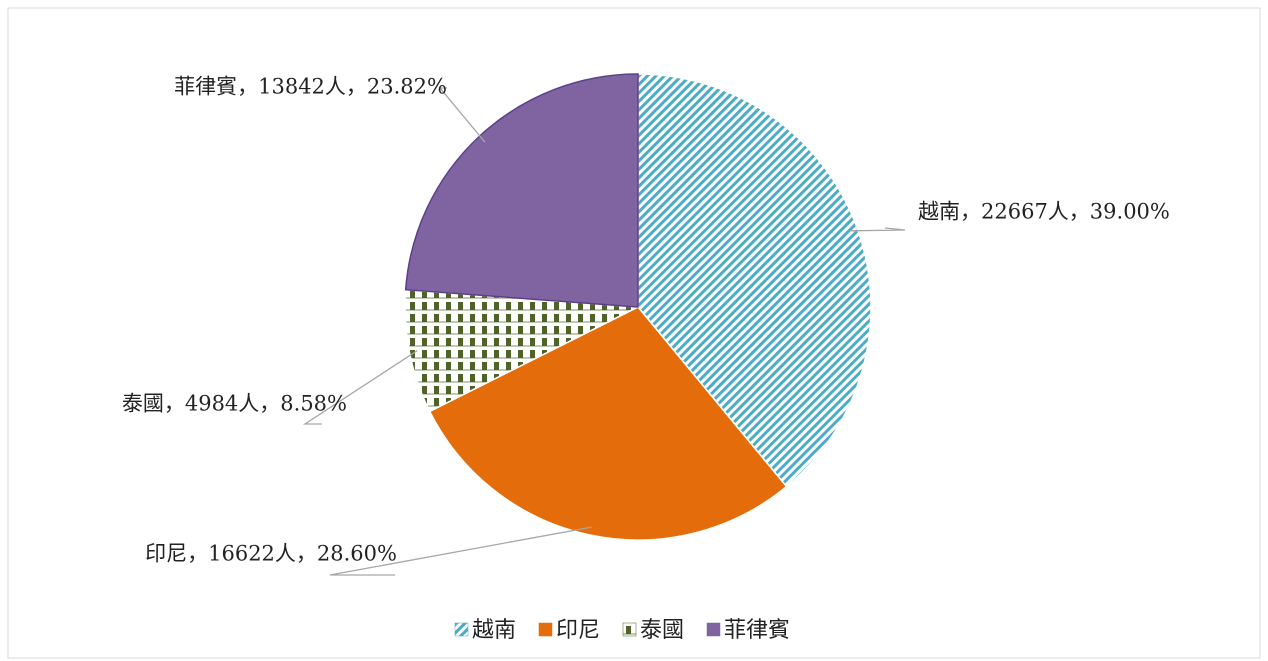 The height and width of the screenshot is (661, 1268). What do you see at coordinates (271, 554) in the screenshot?
I see `data-label: 印尼，16622人，28.60%` at bounding box center [271, 554].